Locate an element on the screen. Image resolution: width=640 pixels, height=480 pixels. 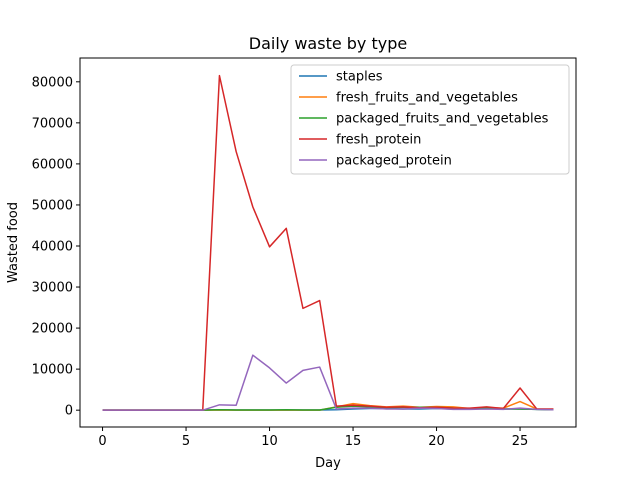
x-tick-label: 10 is located at coordinates (269, 441).